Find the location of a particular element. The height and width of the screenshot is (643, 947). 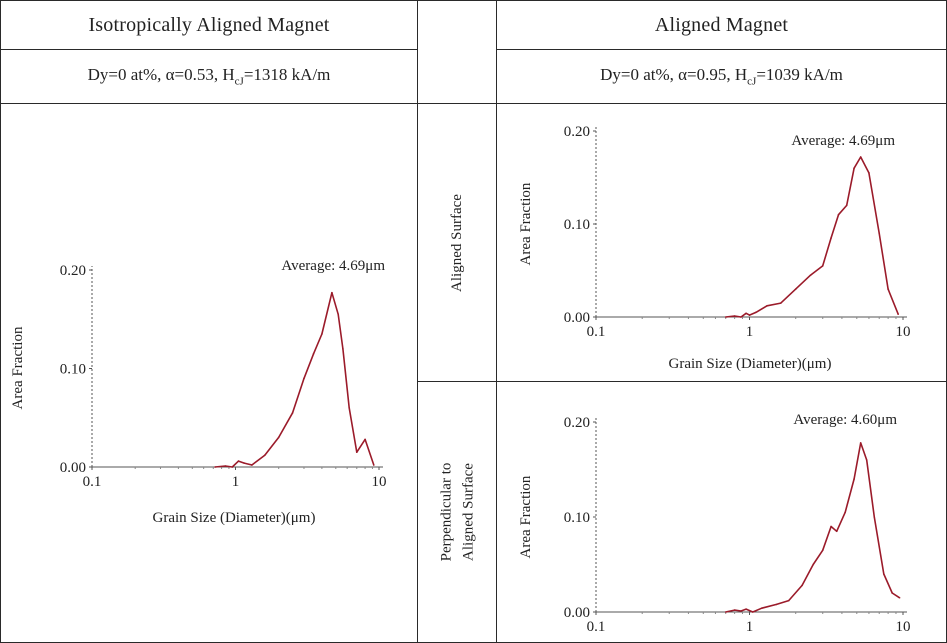

left-header-title: Isotropically Aligned Magnet is located at coordinates (209, 24).